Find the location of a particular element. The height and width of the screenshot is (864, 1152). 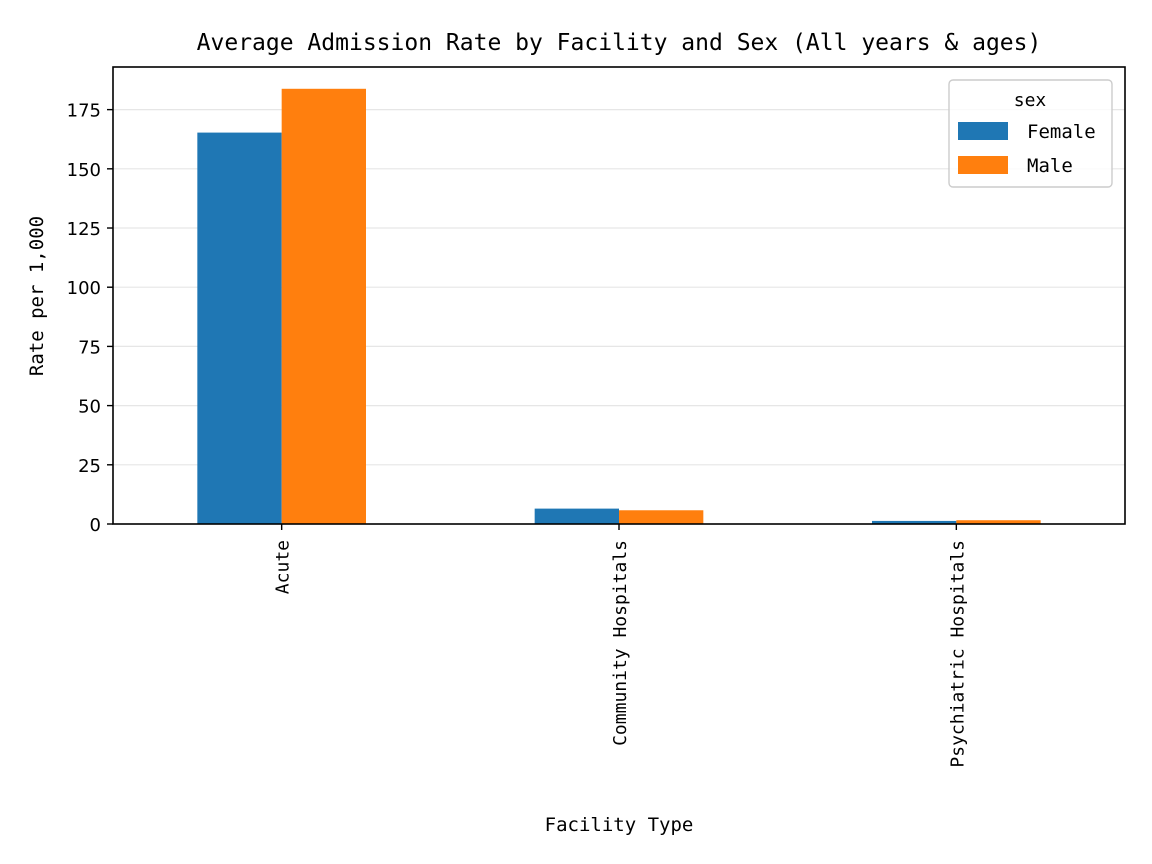

legend-swatch-male is located at coordinates (983, 165).